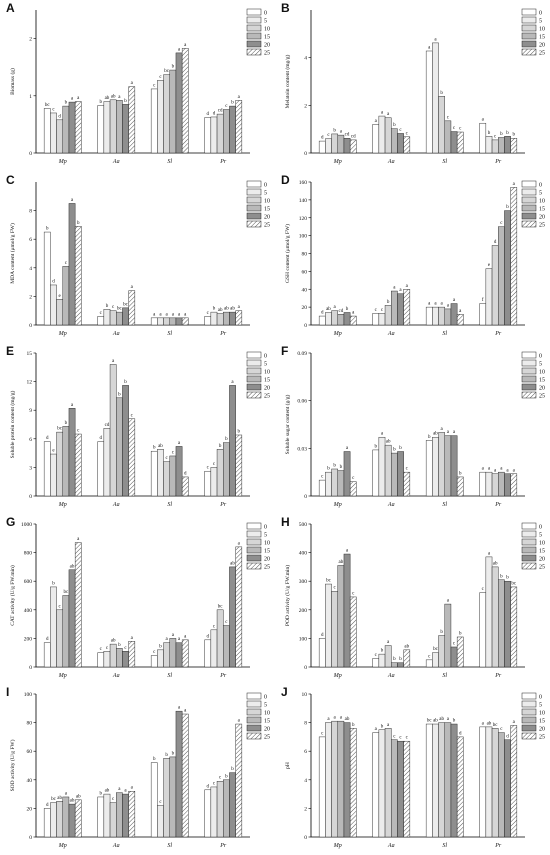 This screenshot has height=855, width=550. What do you see at coordinates (303, 582) in the screenshot?
I see `y-tick-label: 300` at bounding box center [303, 582].